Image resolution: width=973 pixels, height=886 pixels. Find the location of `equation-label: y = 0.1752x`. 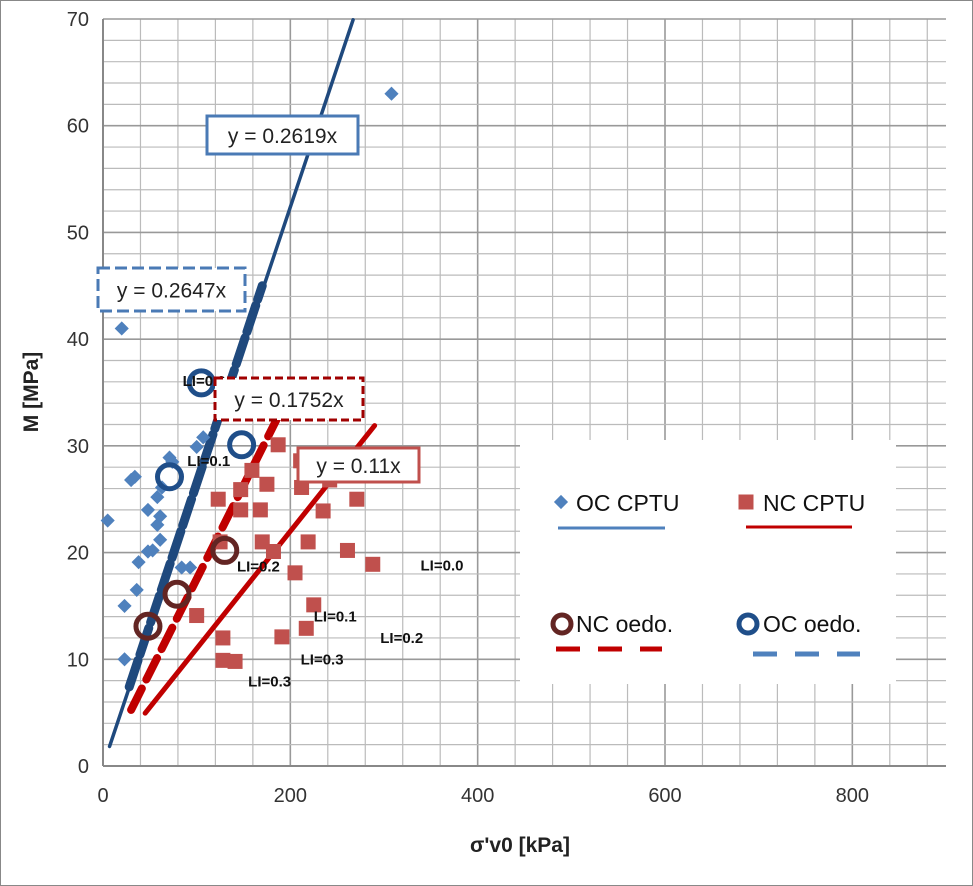

equation-label: y = 0.1752x is located at coordinates (289, 400).